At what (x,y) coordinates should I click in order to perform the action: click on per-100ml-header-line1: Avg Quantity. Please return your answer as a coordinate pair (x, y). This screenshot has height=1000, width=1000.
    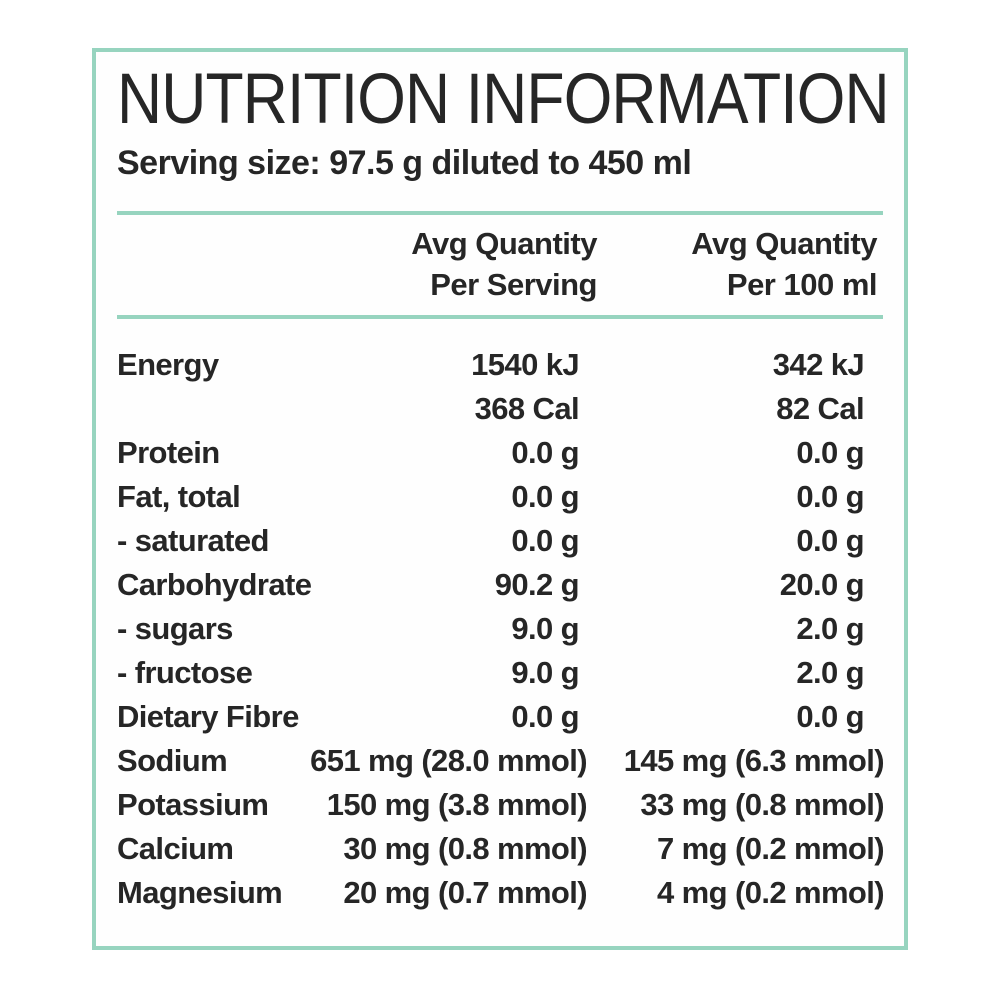
    Looking at the image, I should click on (784, 243).